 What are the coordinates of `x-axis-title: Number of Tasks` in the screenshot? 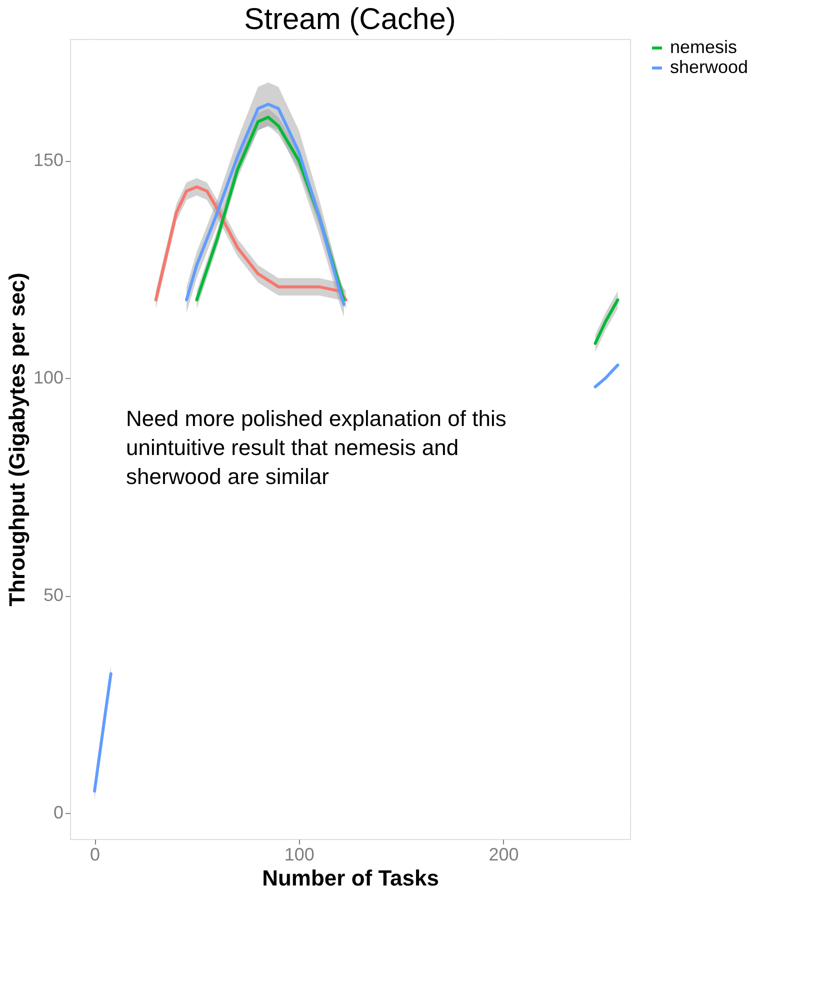 It's located at (350, 878).